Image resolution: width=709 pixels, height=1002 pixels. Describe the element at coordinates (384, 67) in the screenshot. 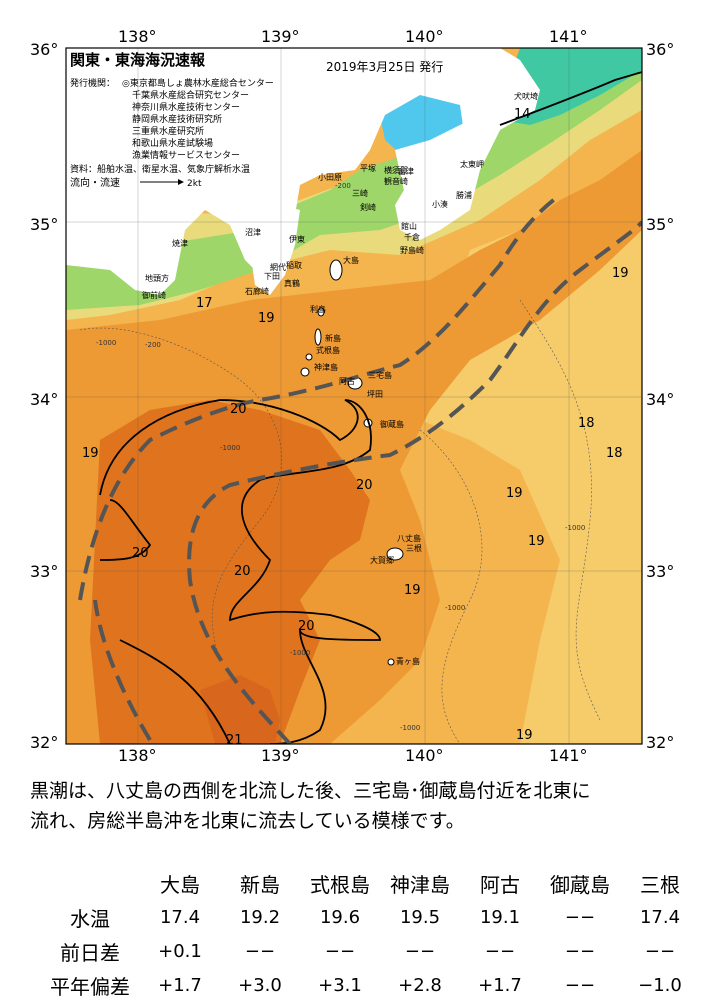

I see `issue-date: 2019年3月25日 発行` at that location.